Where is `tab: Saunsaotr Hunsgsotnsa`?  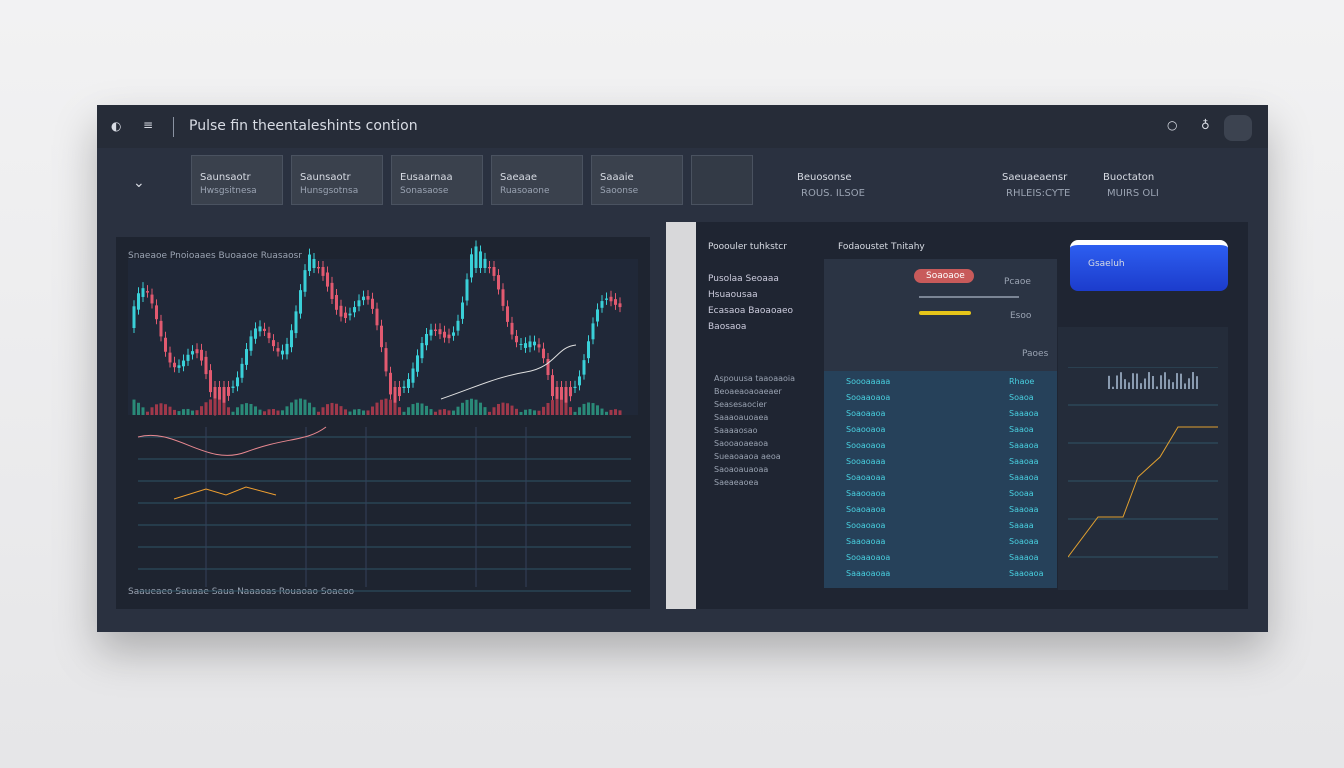 tab: Saunsaotr Hunsgsotnsa is located at coordinates (337, 180).